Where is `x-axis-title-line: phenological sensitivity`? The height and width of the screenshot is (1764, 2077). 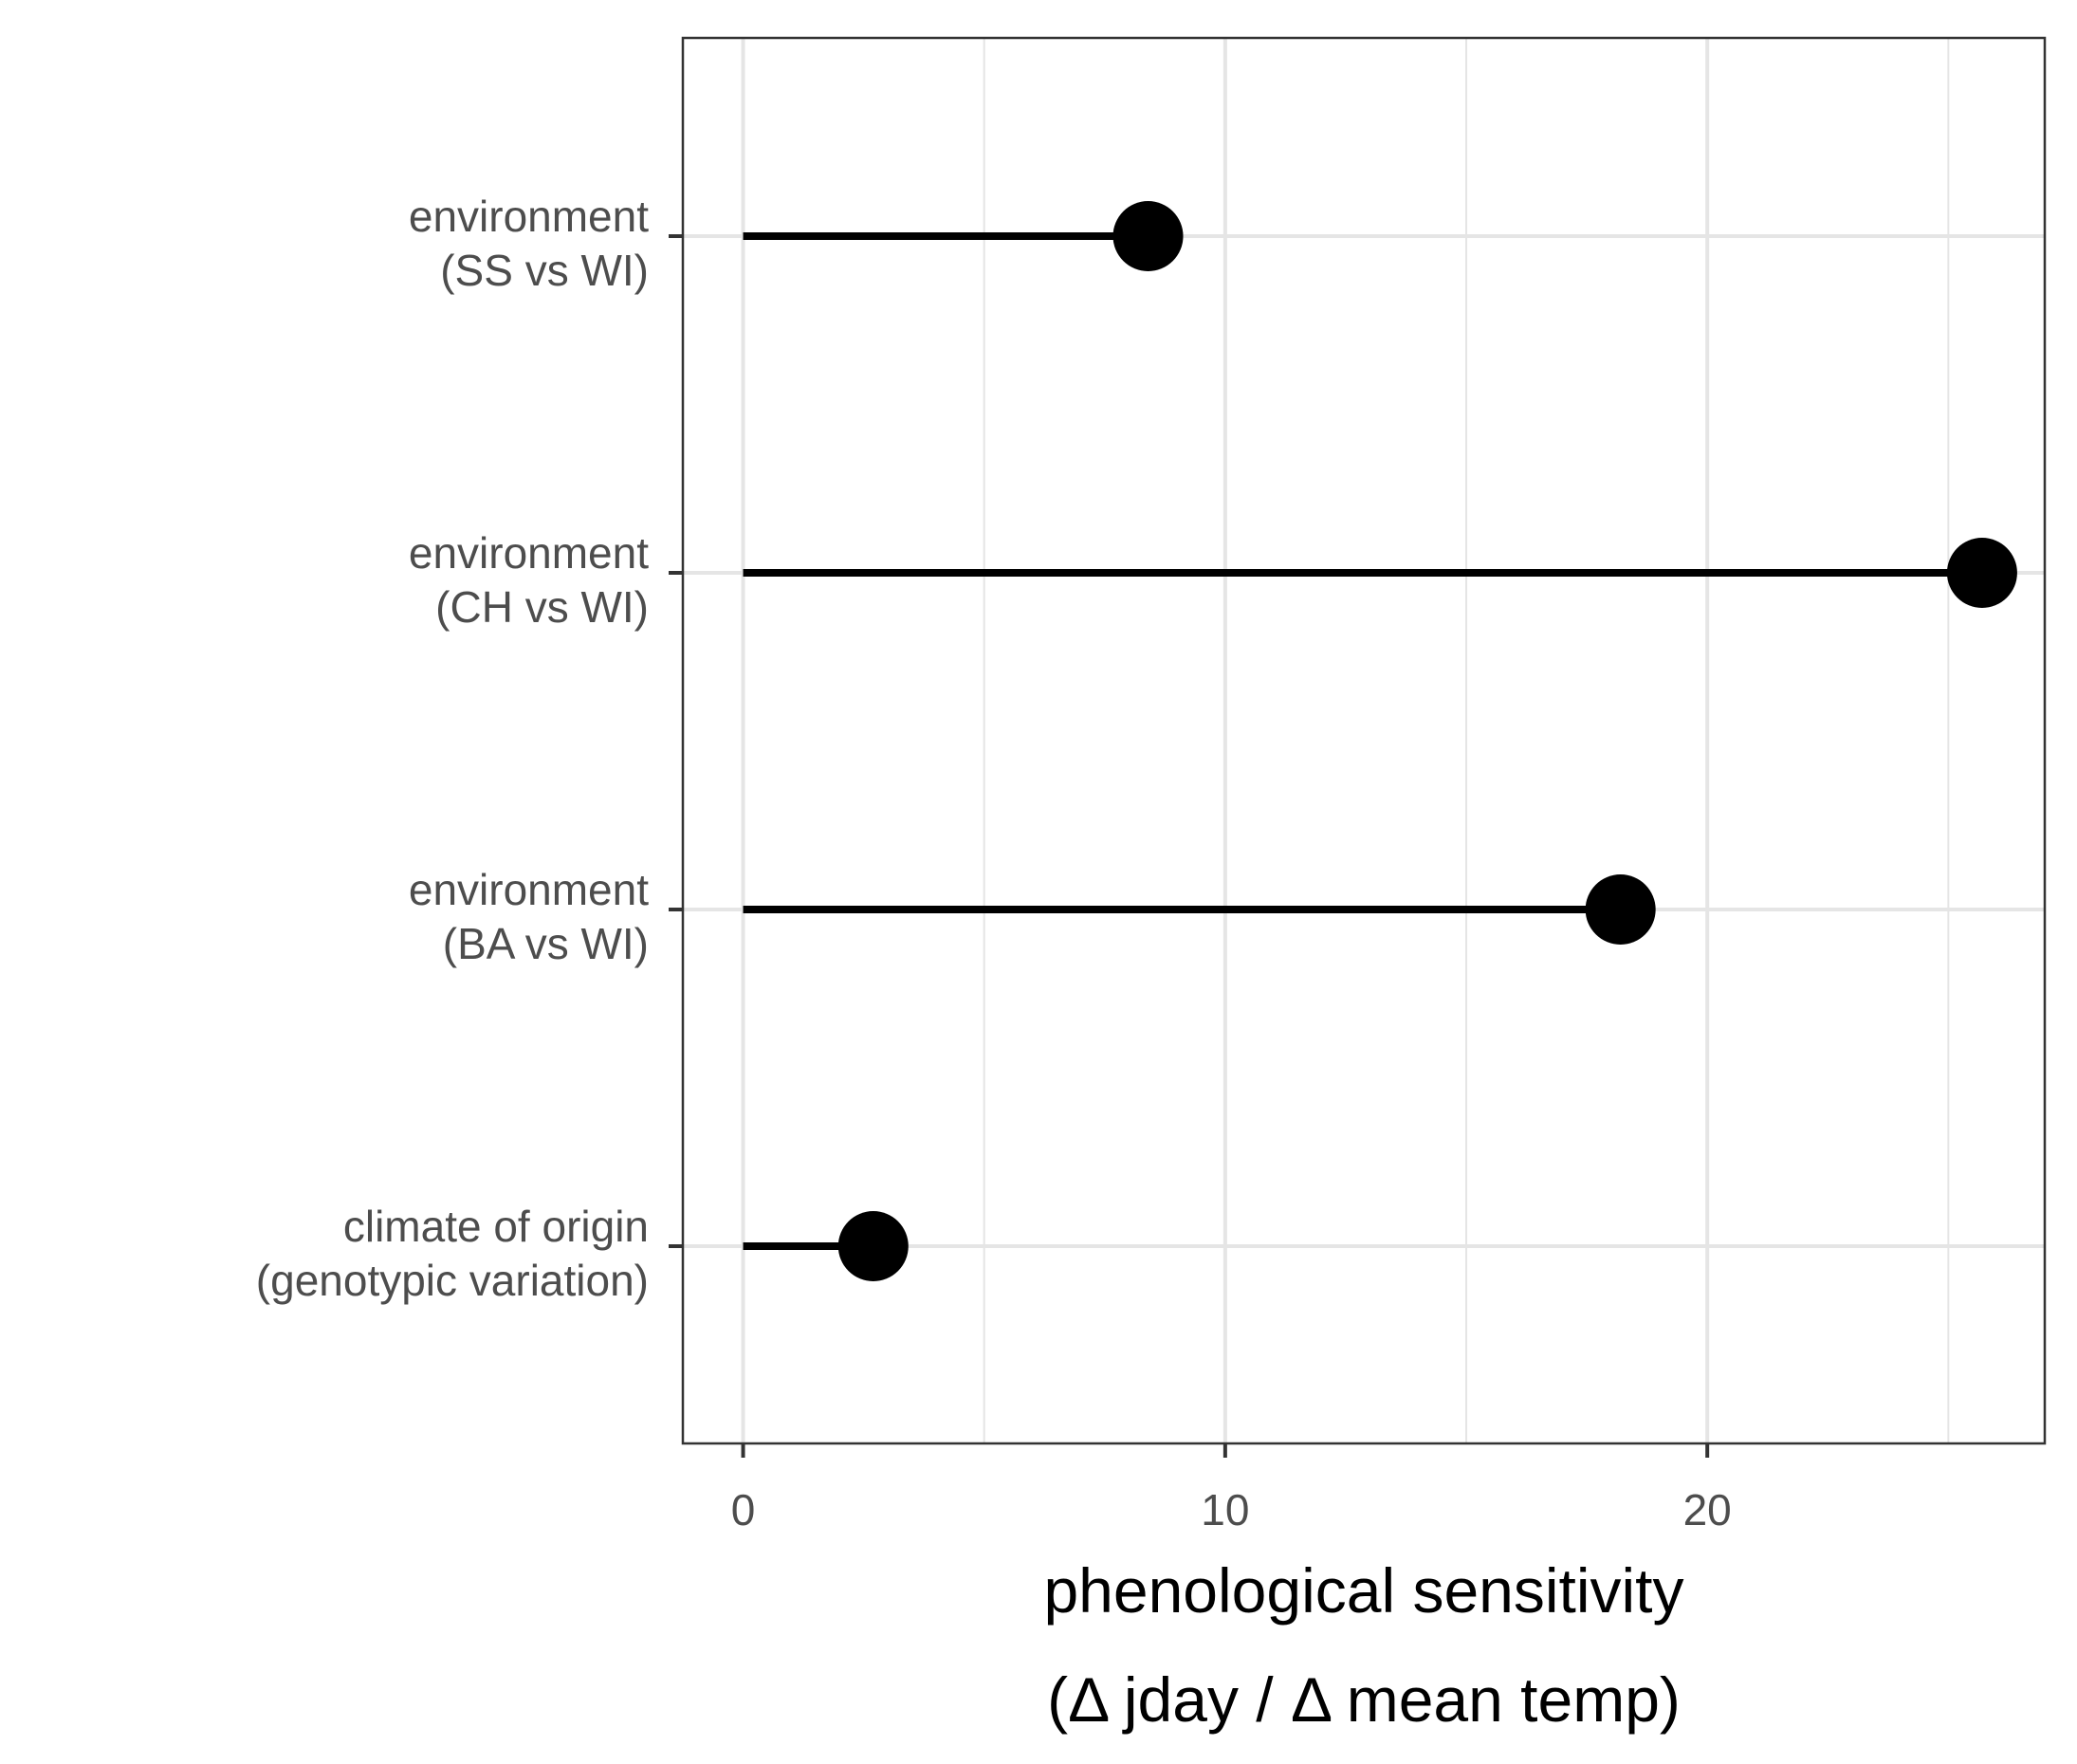 x-axis-title-line: phenological sensitivity is located at coordinates (1363, 1590).